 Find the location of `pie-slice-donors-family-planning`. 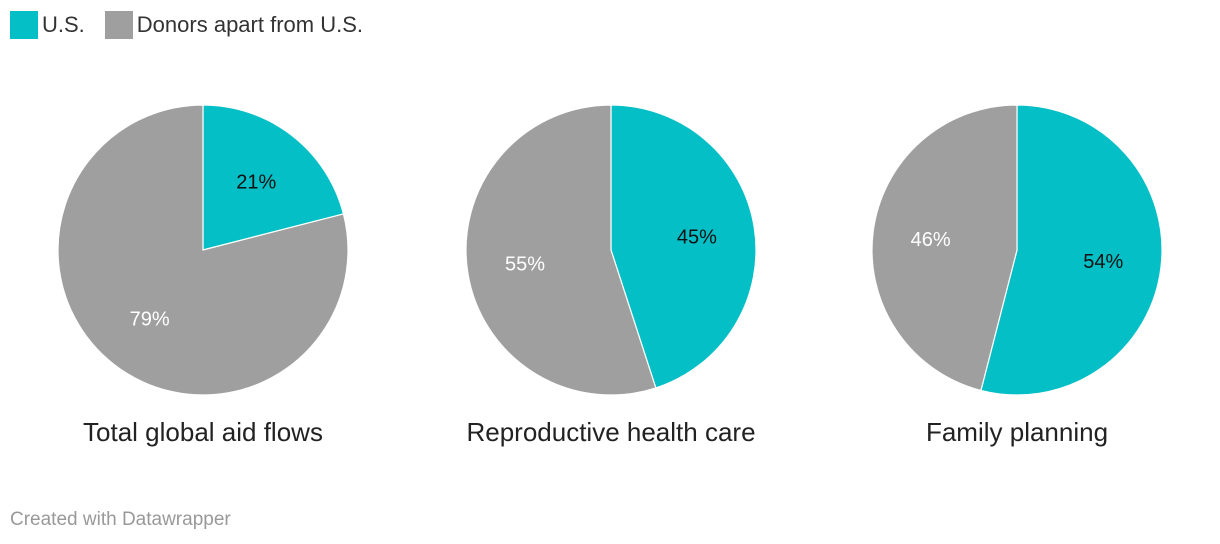

pie-slice-donors-family-planning is located at coordinates (944, 248).